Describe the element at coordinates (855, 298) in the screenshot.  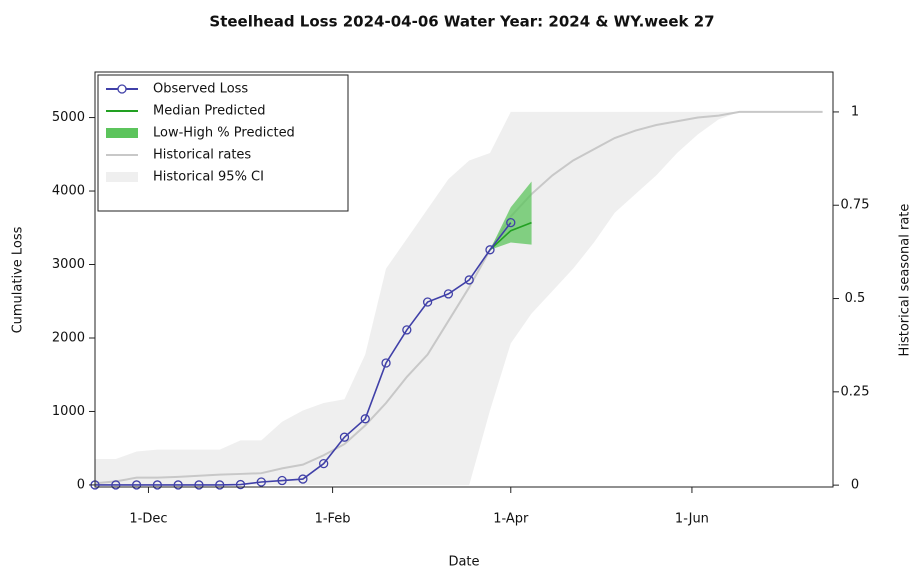
I see `y2-tick-label: 0.5` at that location.